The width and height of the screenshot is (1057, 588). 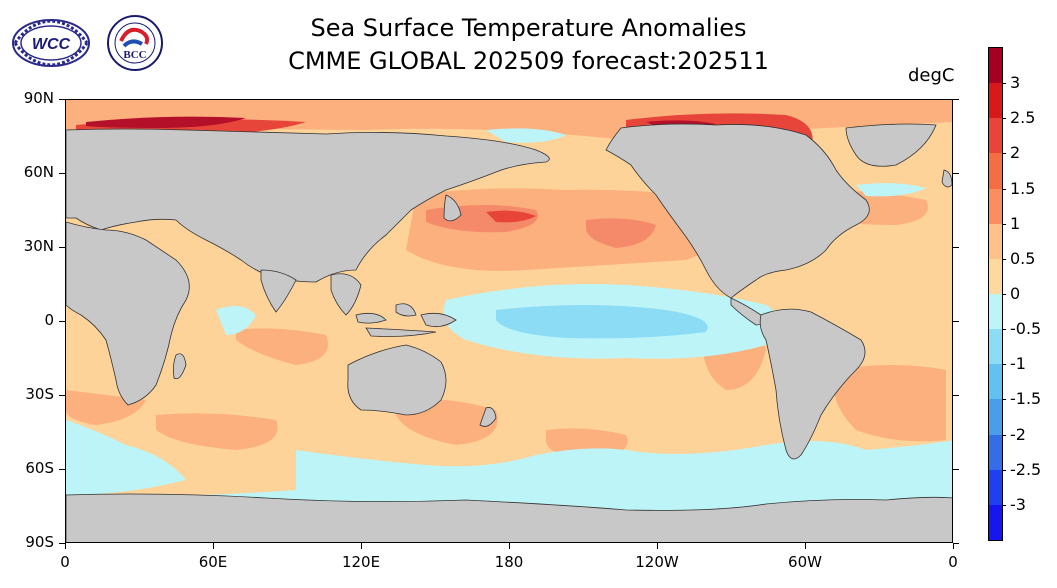 I want to click on colorbar-label: -0.5, so click(x=1026, y=329).